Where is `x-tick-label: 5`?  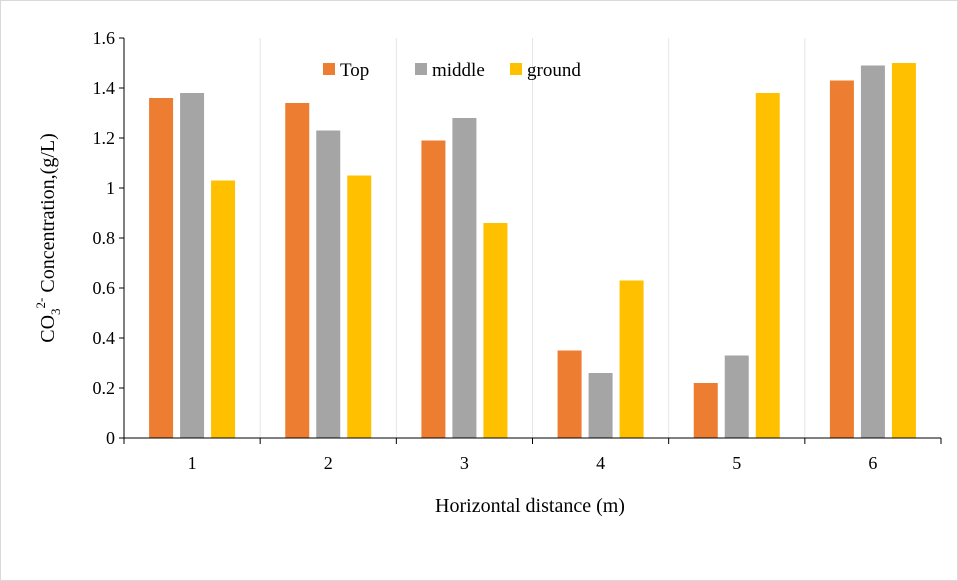 x-tick-label: 5 is located at coordinates (736, 463).